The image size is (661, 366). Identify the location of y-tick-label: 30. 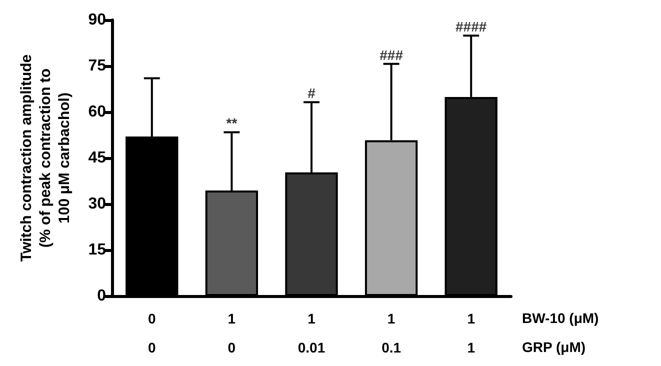
(97, 204).